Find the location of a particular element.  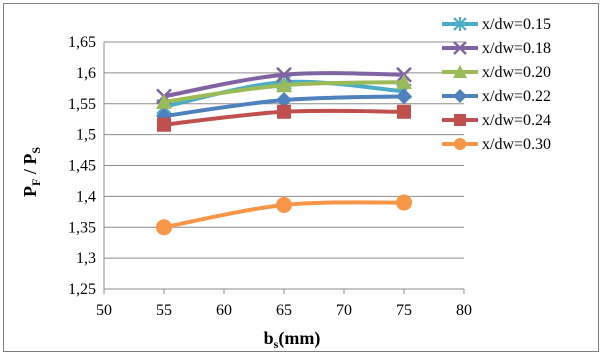

x-tick-label: 65 is located at coordinates (284, 310).